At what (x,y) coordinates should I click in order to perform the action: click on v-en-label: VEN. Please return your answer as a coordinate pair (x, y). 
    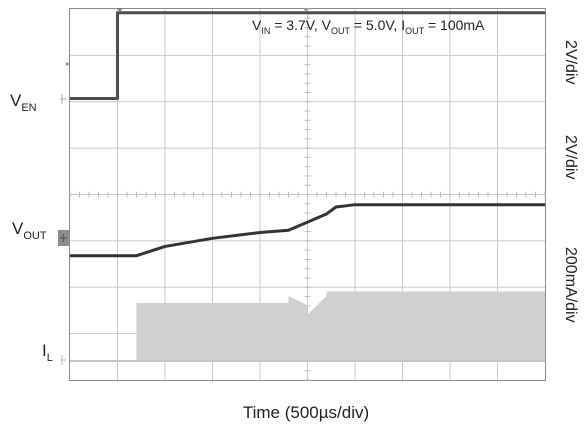
    Looking at the image, I should click on (23, 102).